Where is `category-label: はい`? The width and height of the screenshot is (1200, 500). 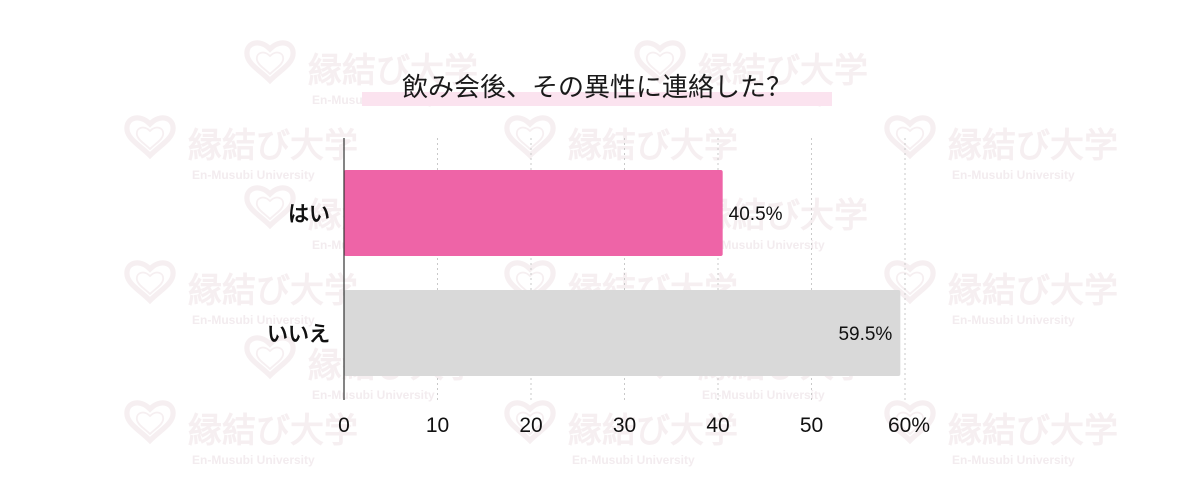 category-label: はい is located at coordinates (309, 214).